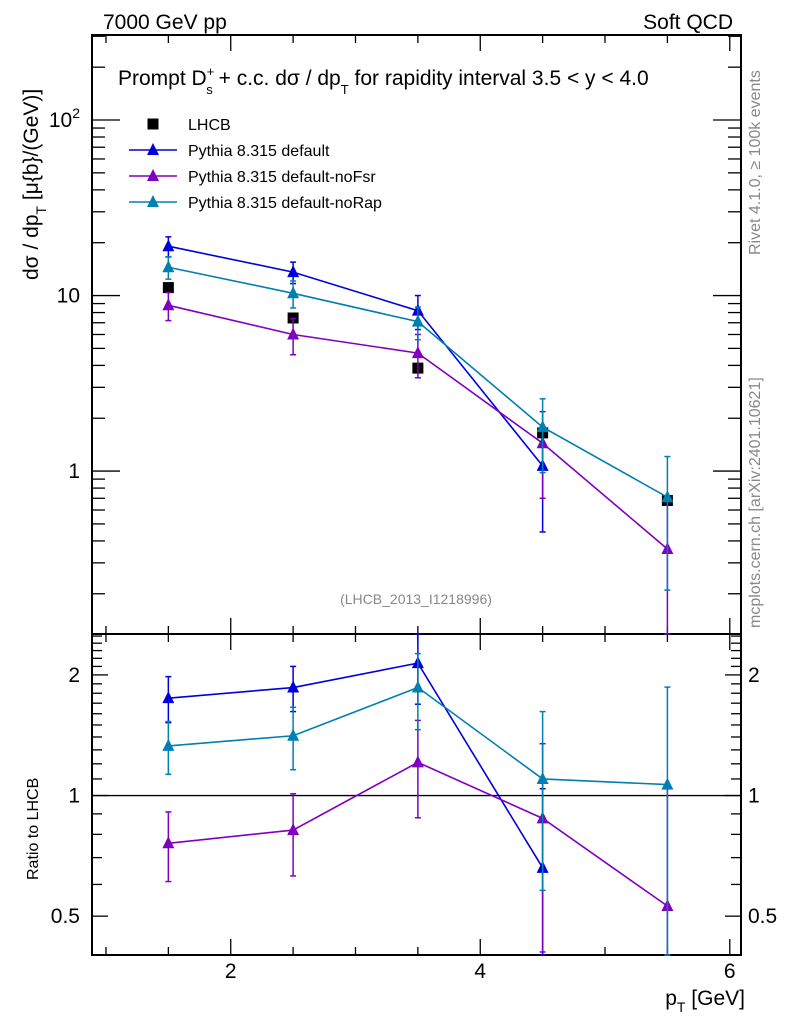 This screenshot has width=786, height=1024. Describe the element at coordinates (356, 765) in the screenshot. I see `ratio-series-line` at that location.